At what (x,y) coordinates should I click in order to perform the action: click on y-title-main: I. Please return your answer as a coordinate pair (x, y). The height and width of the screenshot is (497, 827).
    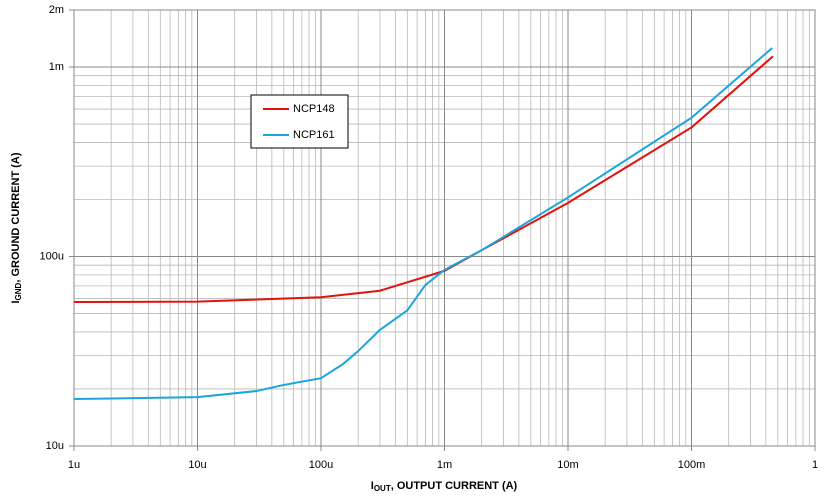
    Looking at the image, I should click on (16, 301).